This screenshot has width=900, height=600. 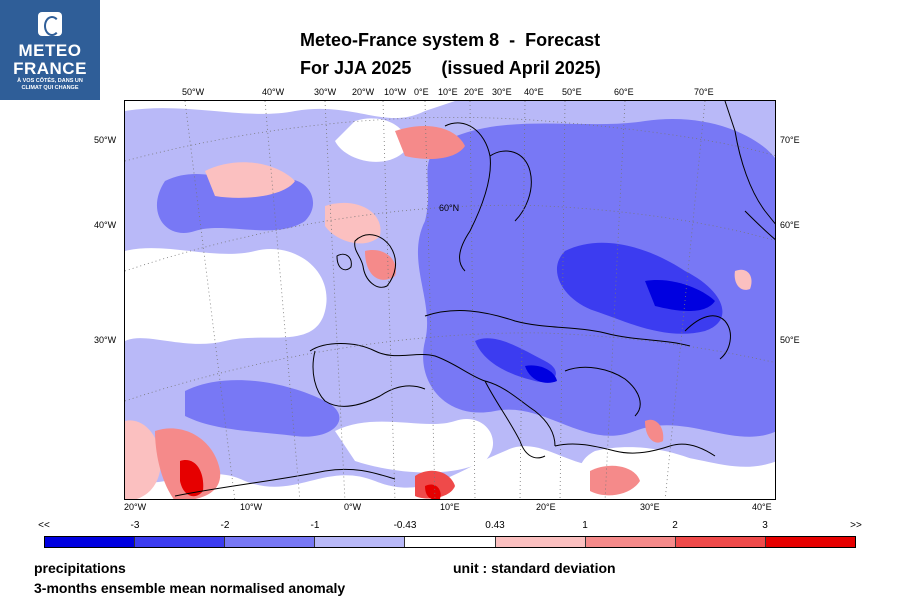 What do you see at coordinates (405, 525) in the screenshot?
I see `colorbar-label: -0.43` at bounding box center [405, 525].